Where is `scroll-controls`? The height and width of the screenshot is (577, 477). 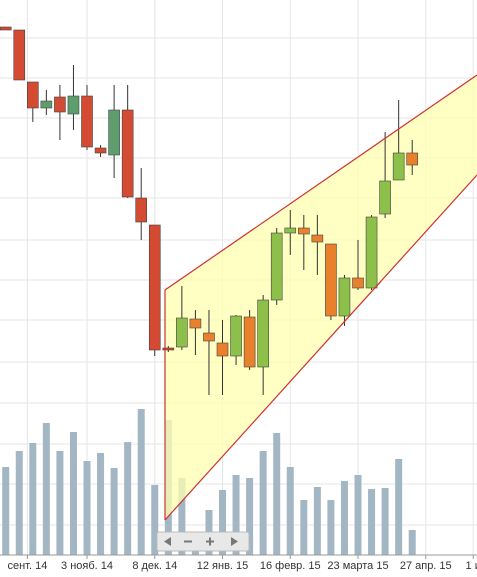
scroll-controls is located at coordinates (203, 541).